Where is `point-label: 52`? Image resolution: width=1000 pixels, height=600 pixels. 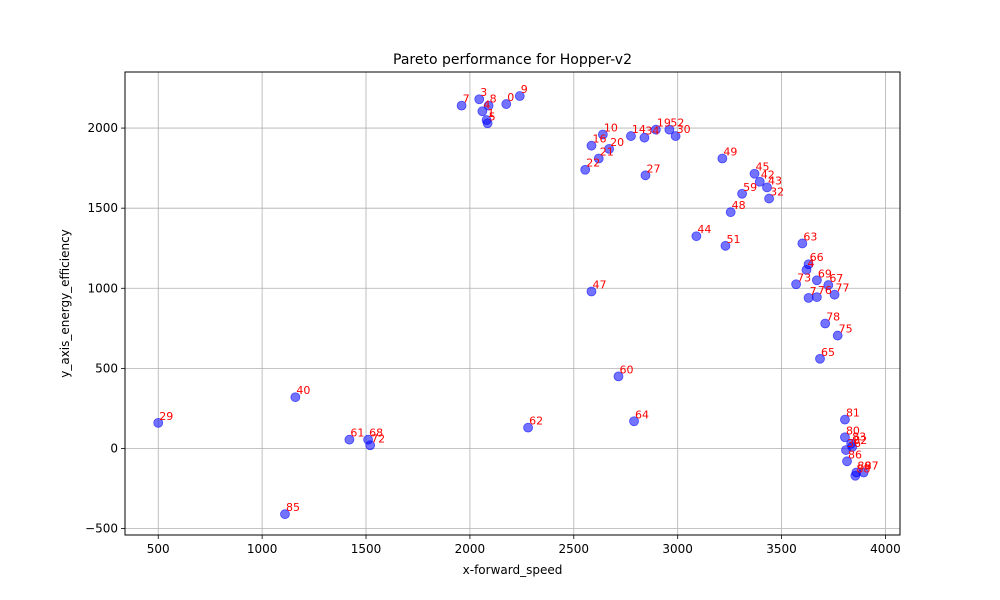
point-label: 52 is located at coordinates (677, 123).